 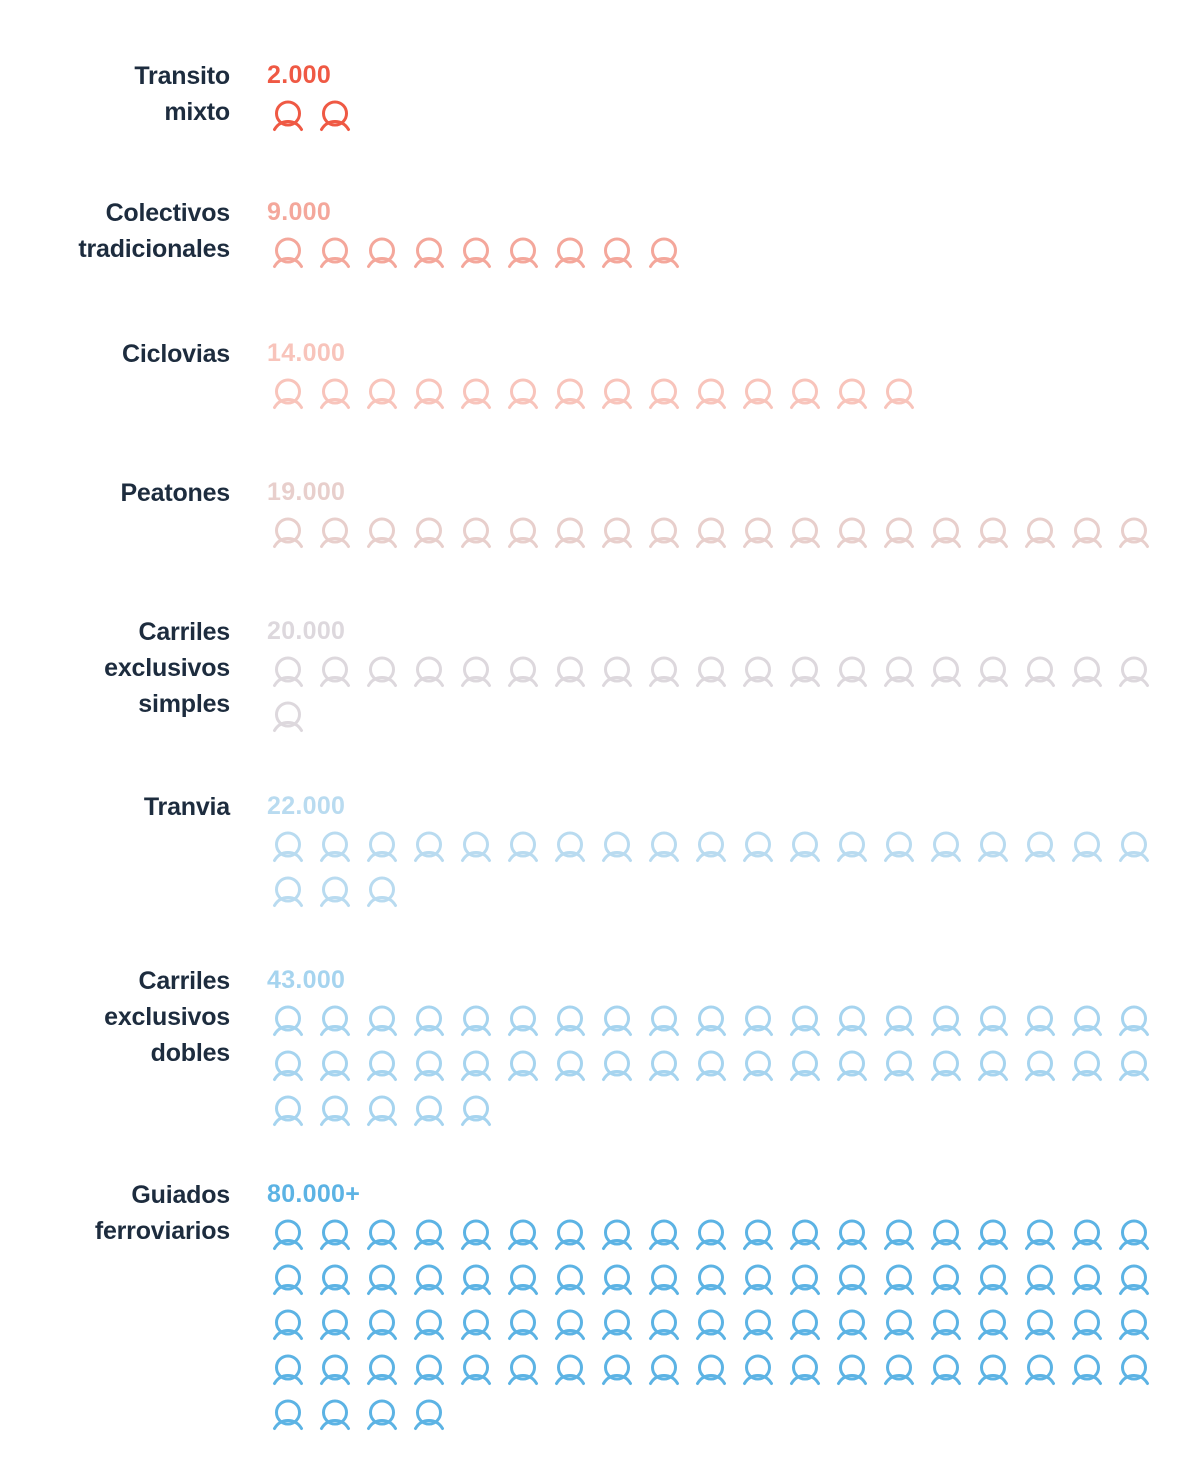 I want to click on row-body: 2.000, so click(x=715, y=99).